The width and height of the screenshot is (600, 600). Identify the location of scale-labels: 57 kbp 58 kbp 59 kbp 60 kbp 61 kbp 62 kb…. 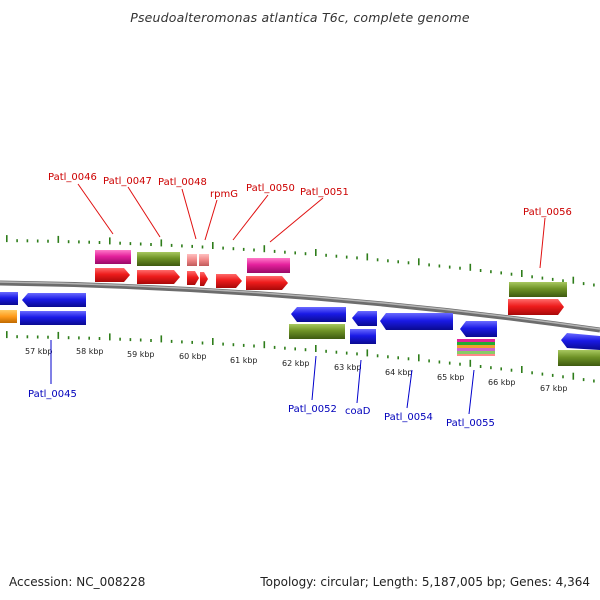
(296, 370).